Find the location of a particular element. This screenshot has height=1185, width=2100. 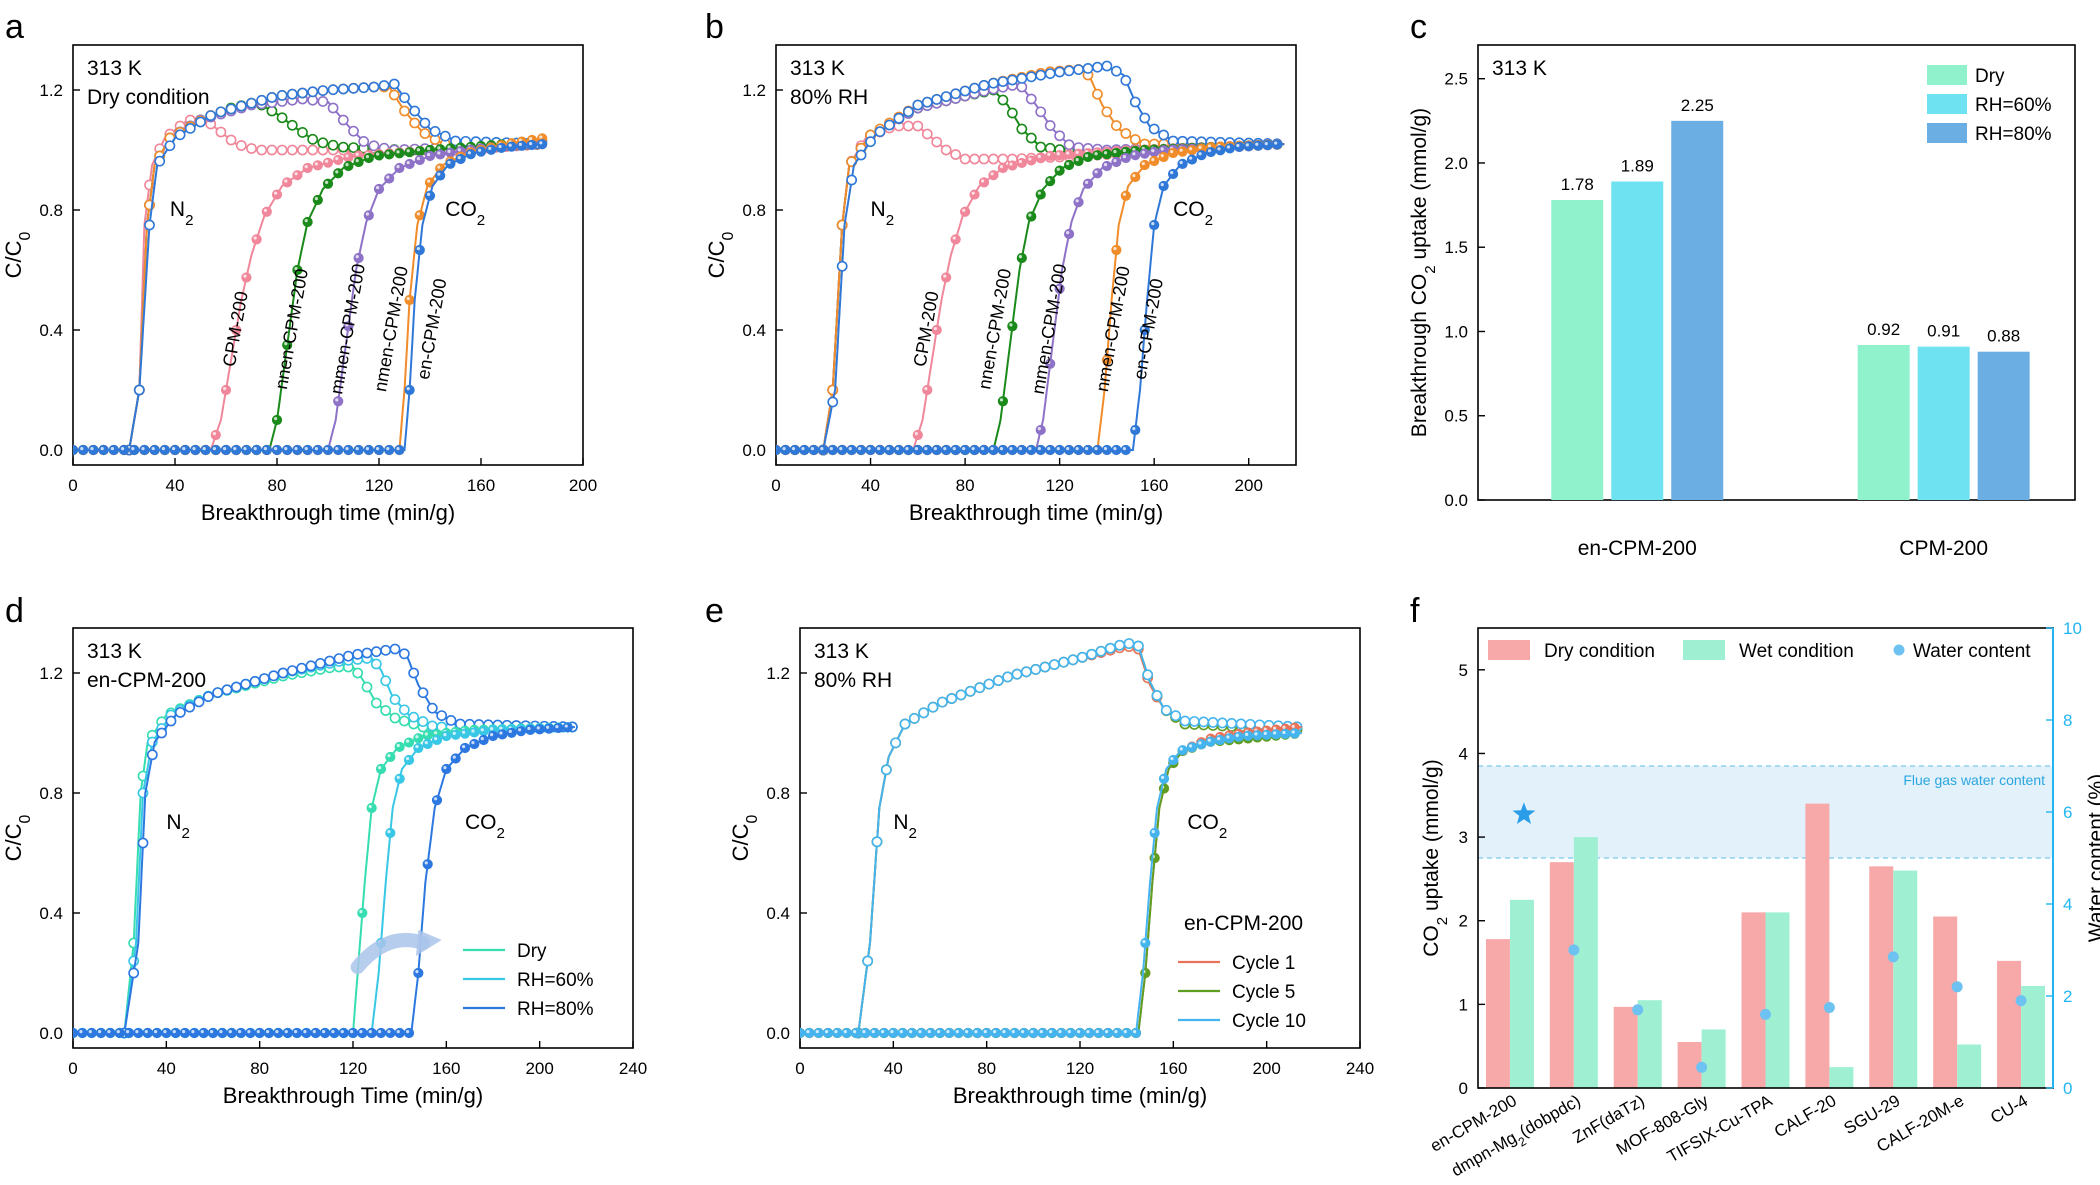

bar is located at coordinates (1883, 422).